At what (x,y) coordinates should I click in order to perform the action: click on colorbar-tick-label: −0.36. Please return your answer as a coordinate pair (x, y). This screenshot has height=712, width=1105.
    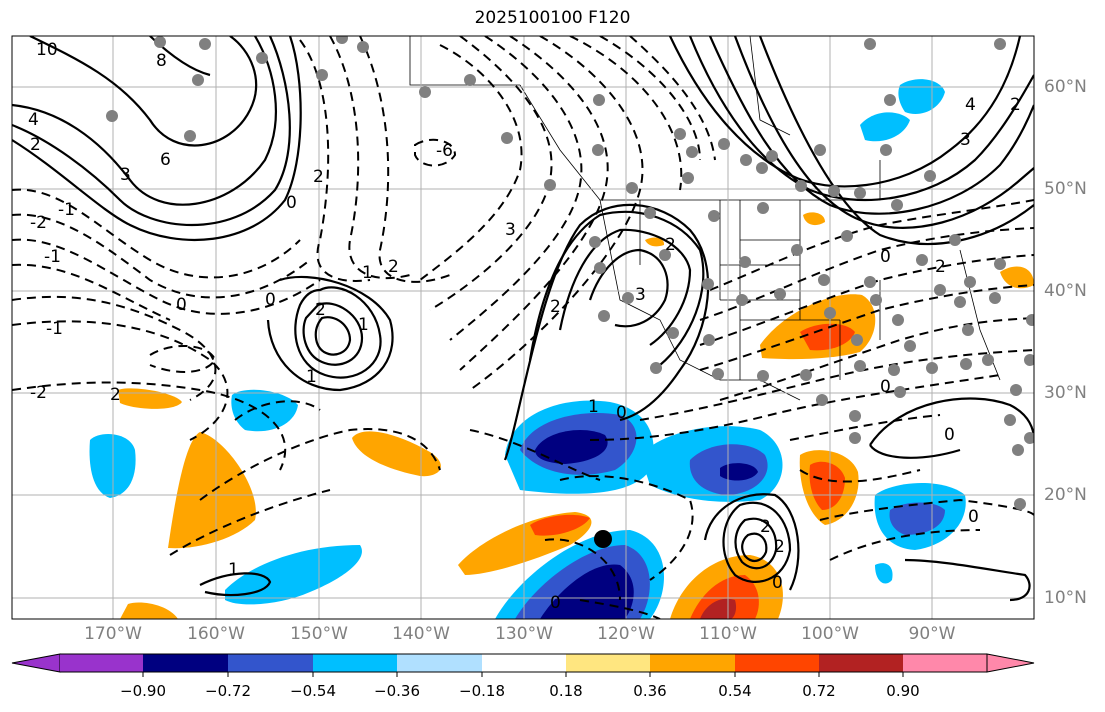
    Looking at the image, I should click on (397, 691).